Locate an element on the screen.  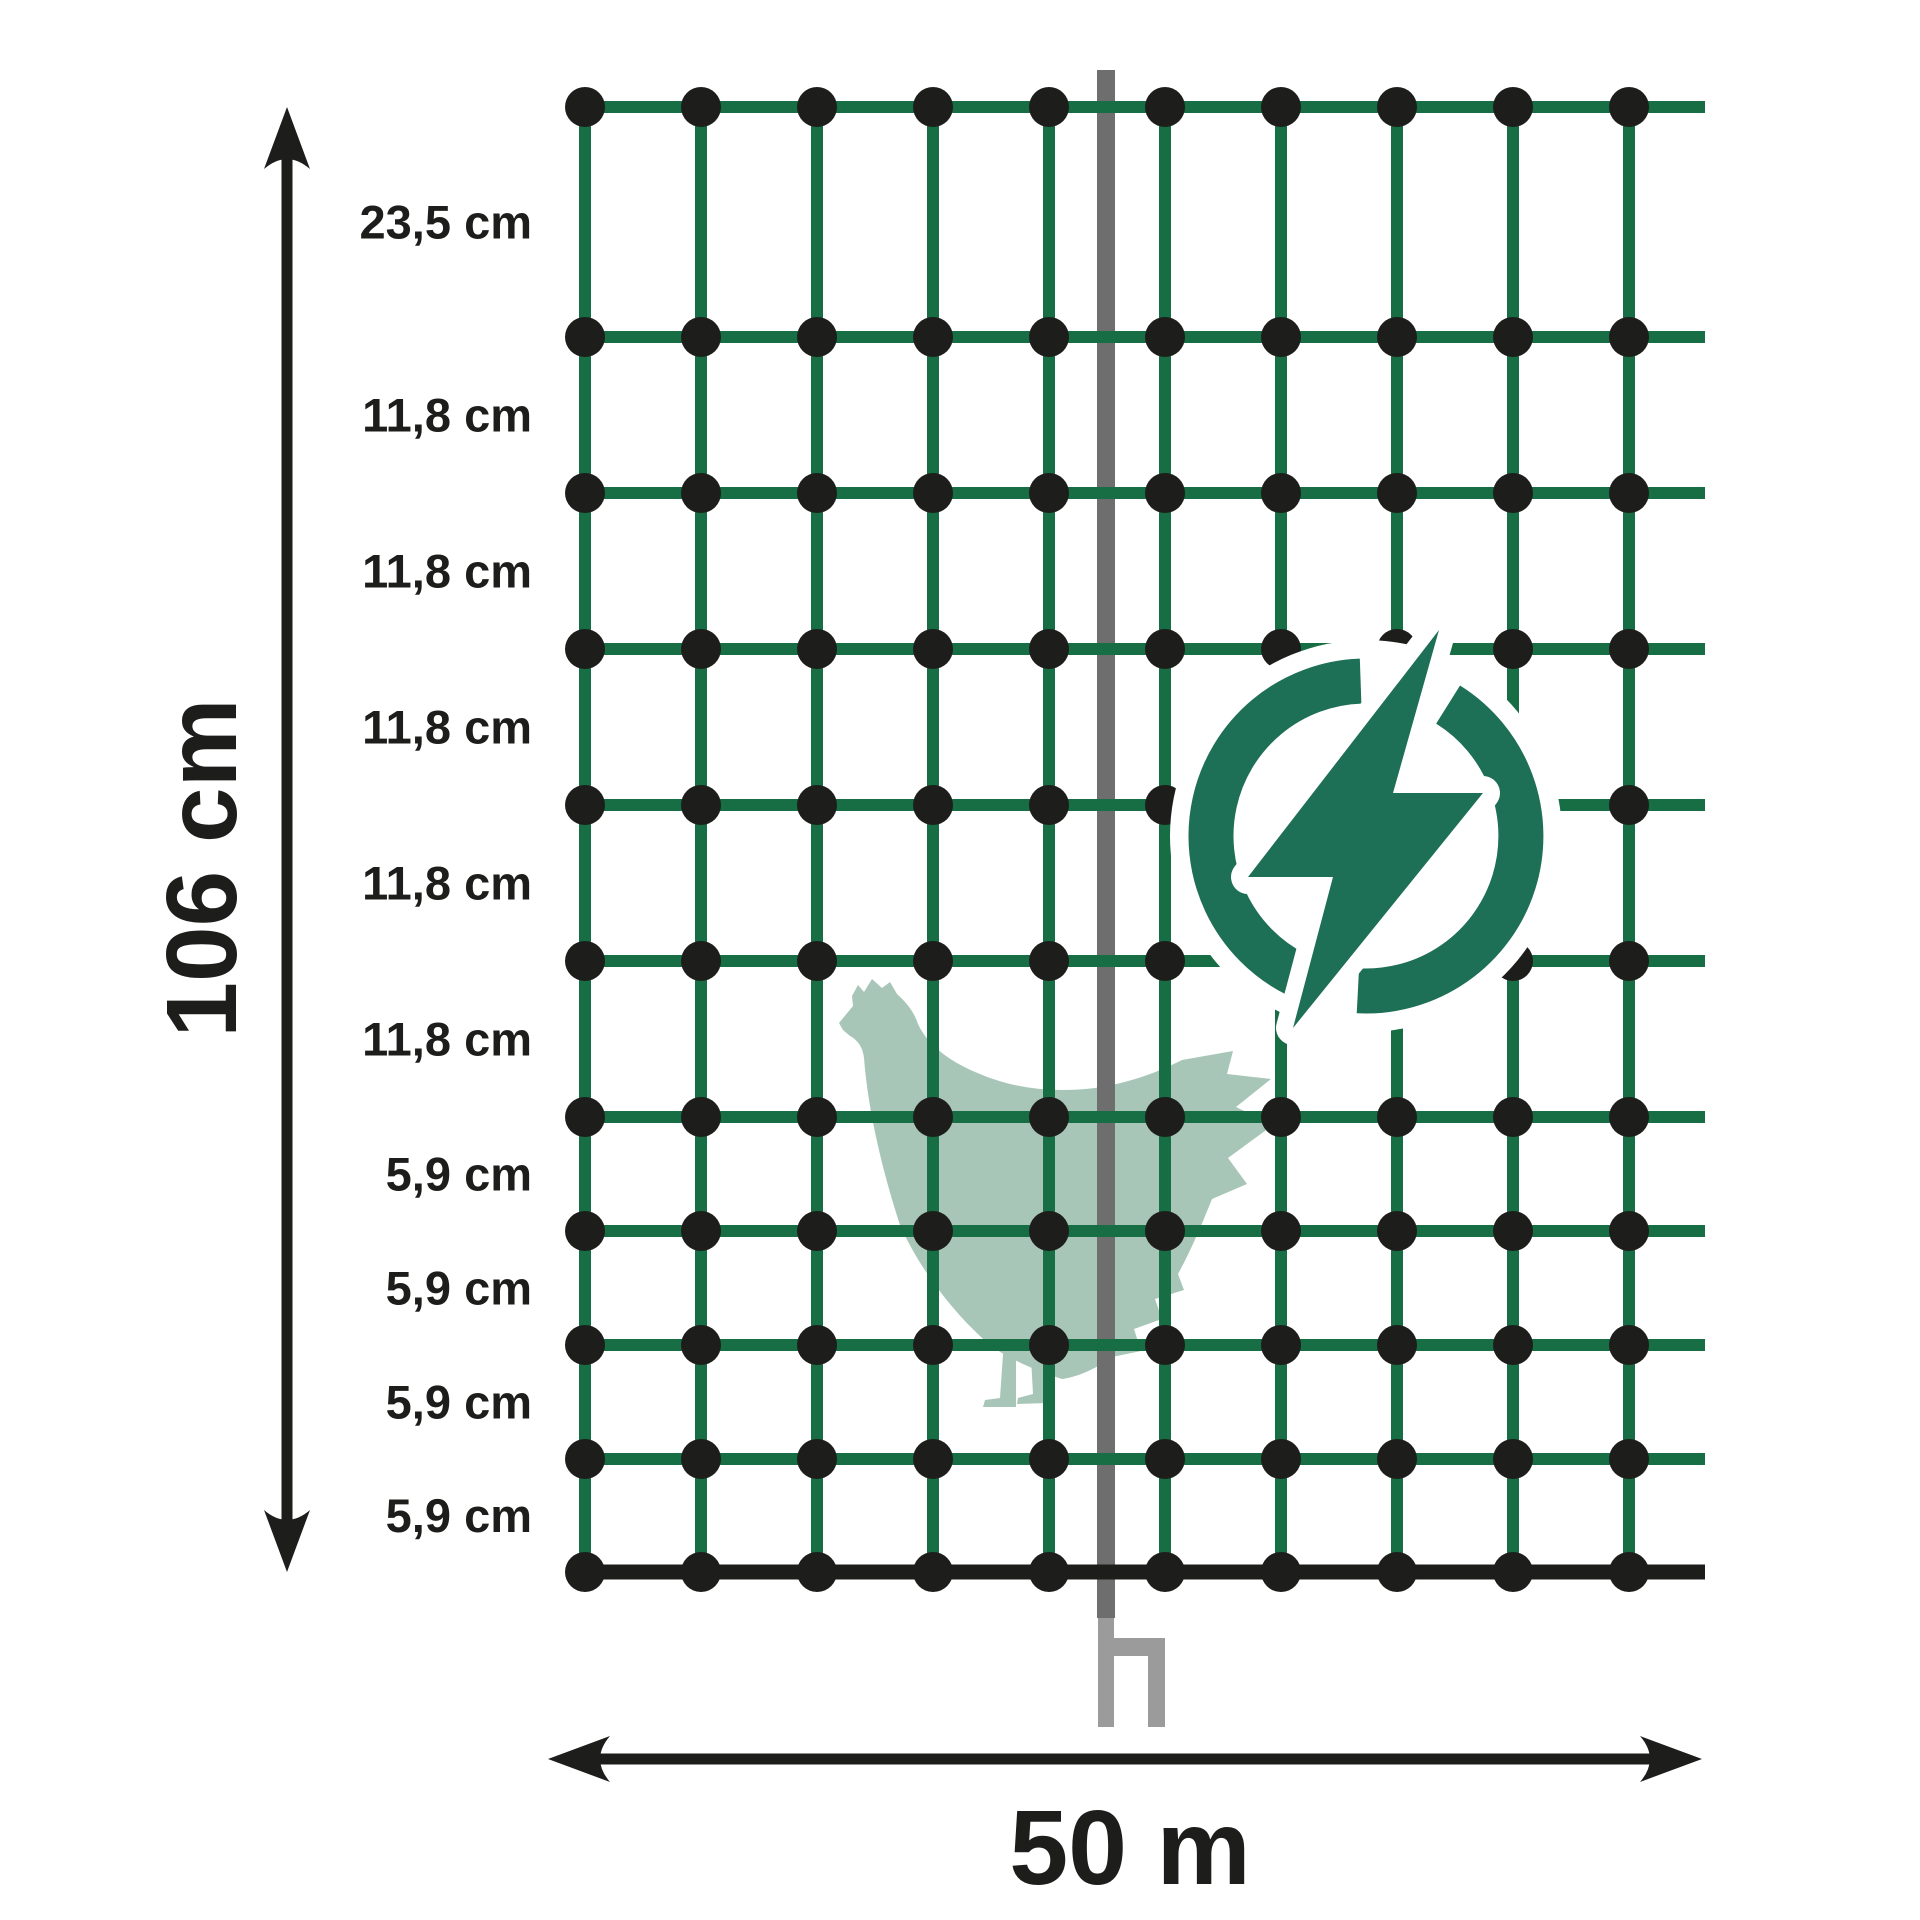
electric-energized-icon is located at coordinates (1366, 829).